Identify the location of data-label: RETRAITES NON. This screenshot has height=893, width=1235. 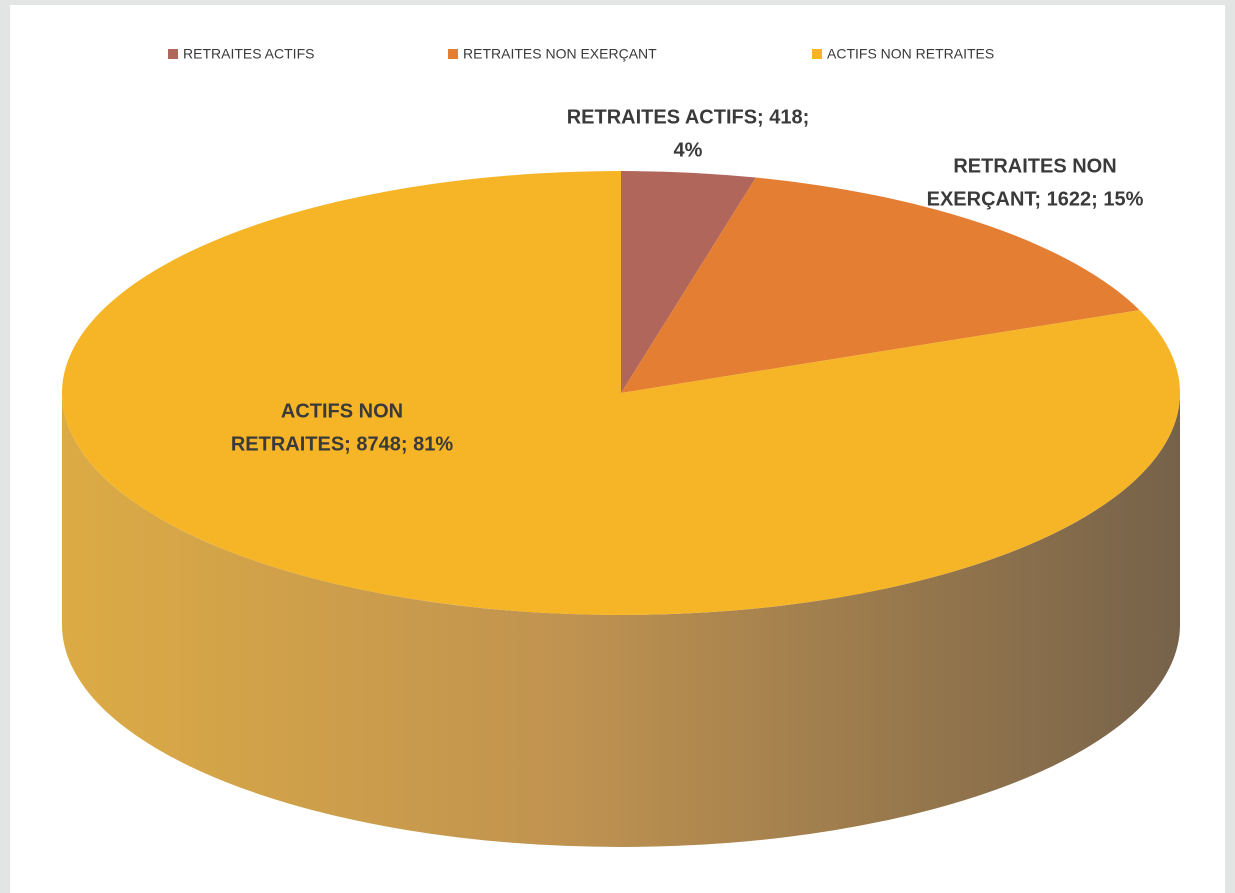
(1034, 166).